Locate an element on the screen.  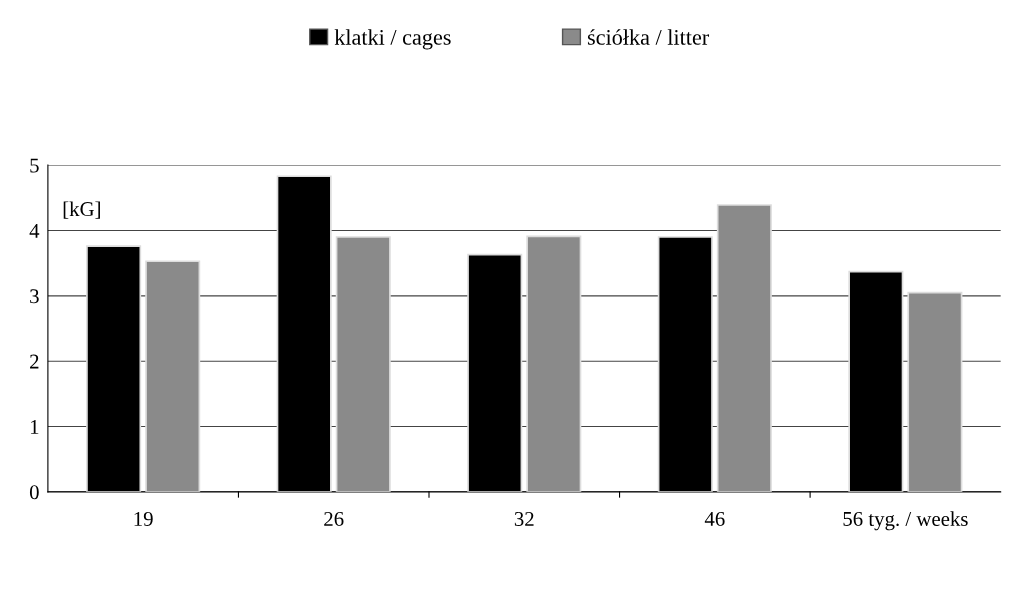
legend-label: klatki / cages is located at coordinates (392, 39).